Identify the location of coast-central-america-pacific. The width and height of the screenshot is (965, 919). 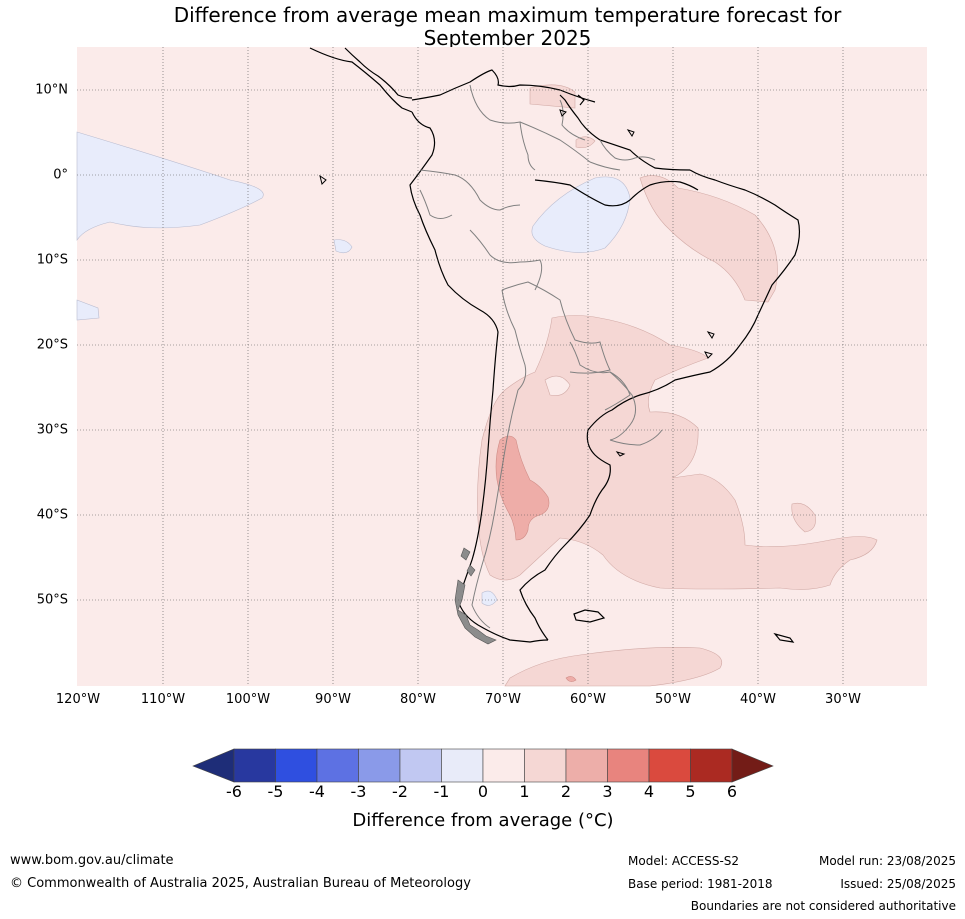
(361, 80).